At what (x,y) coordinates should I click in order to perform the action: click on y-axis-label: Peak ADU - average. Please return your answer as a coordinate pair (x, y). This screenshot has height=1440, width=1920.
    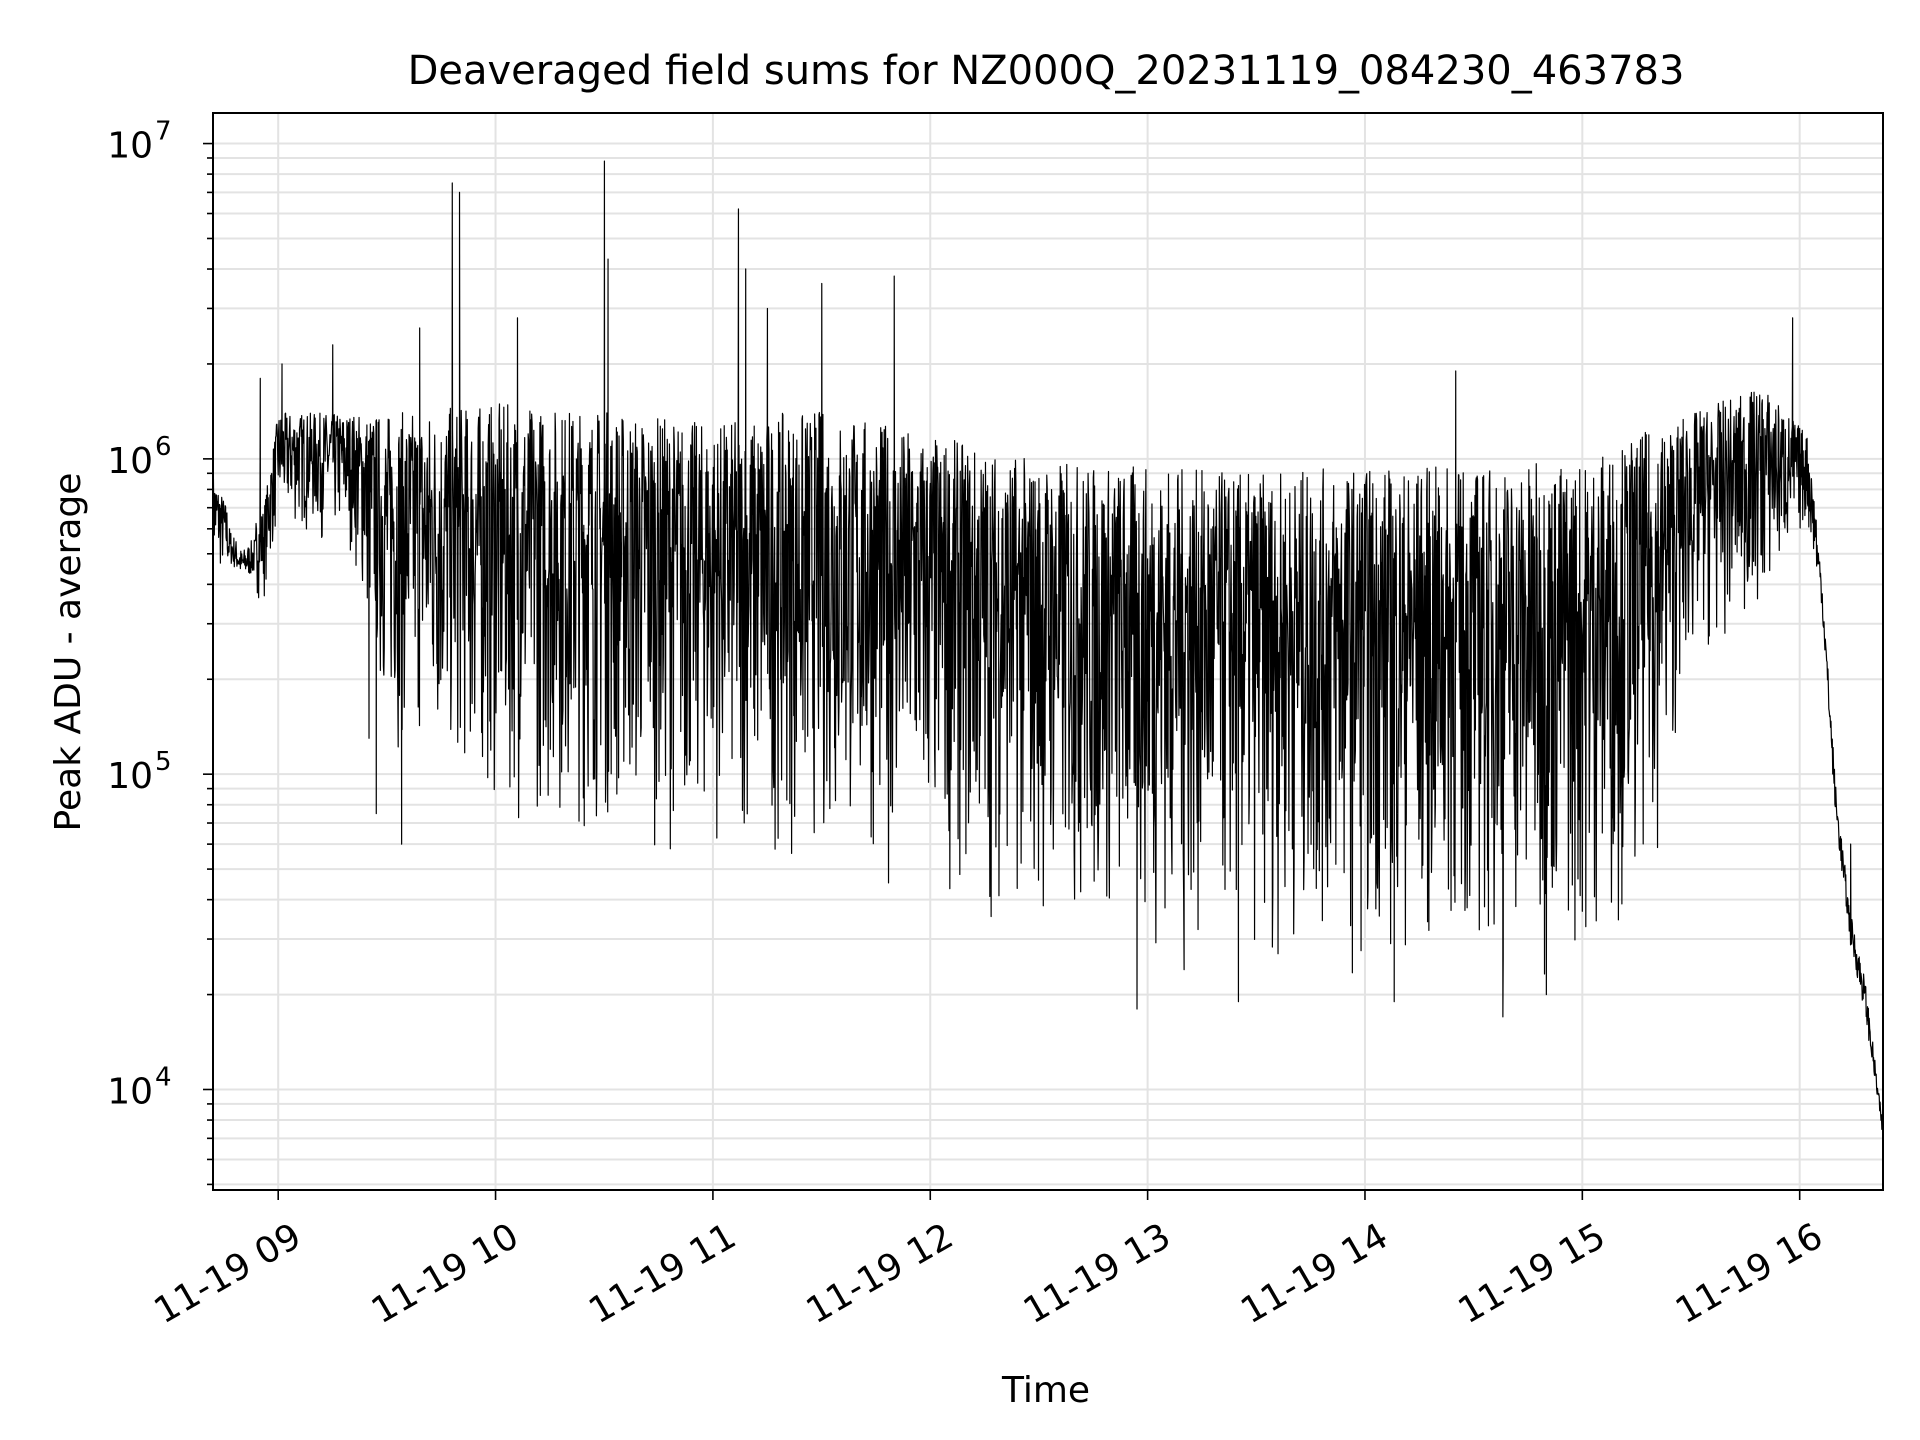
    Looking at the image, I should click on (68, 652).